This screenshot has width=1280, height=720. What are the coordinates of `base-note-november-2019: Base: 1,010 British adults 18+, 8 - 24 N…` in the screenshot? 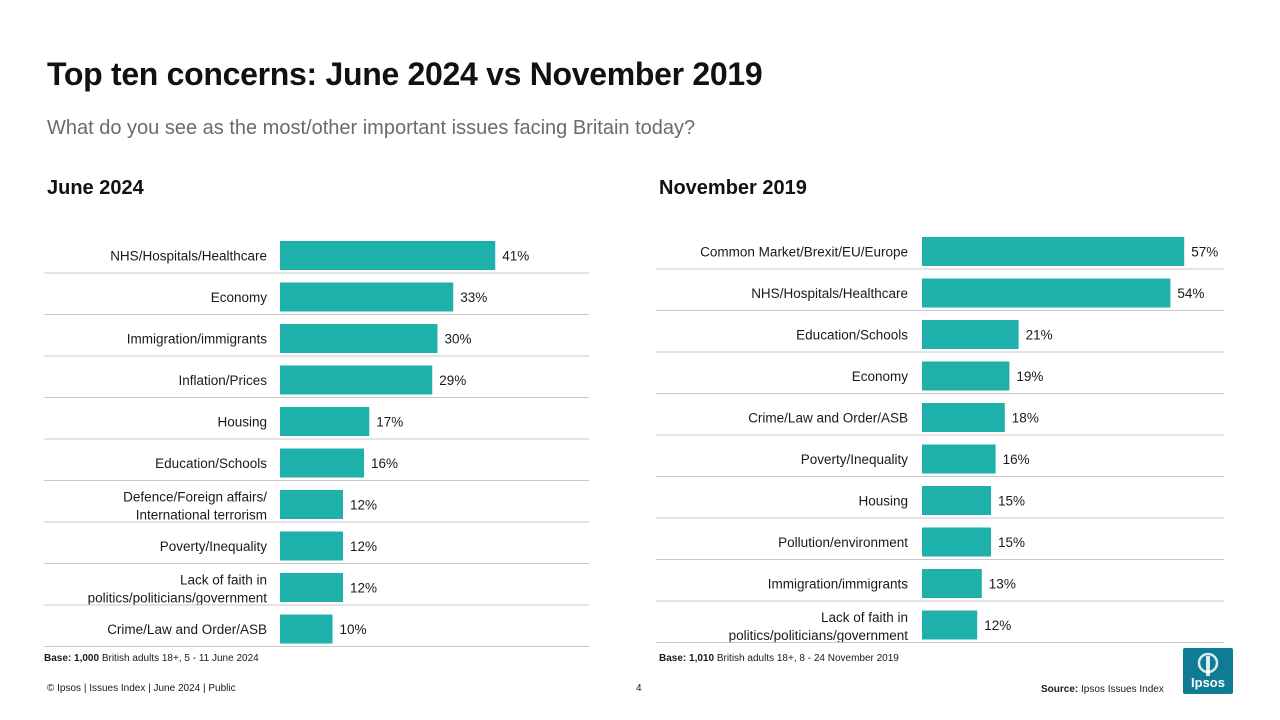 It's located at (779, 658).